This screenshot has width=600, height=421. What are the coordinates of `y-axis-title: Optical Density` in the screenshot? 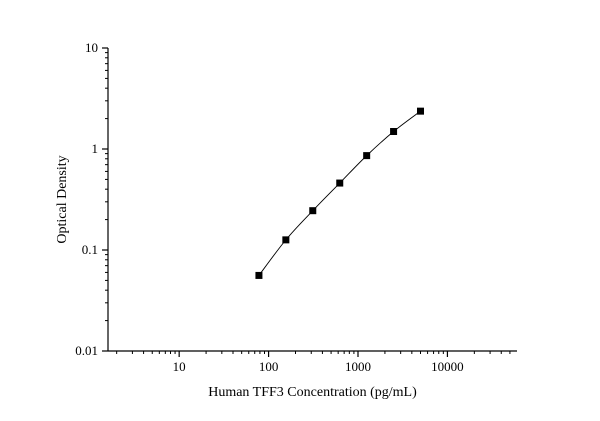 It's located at (62, 199).